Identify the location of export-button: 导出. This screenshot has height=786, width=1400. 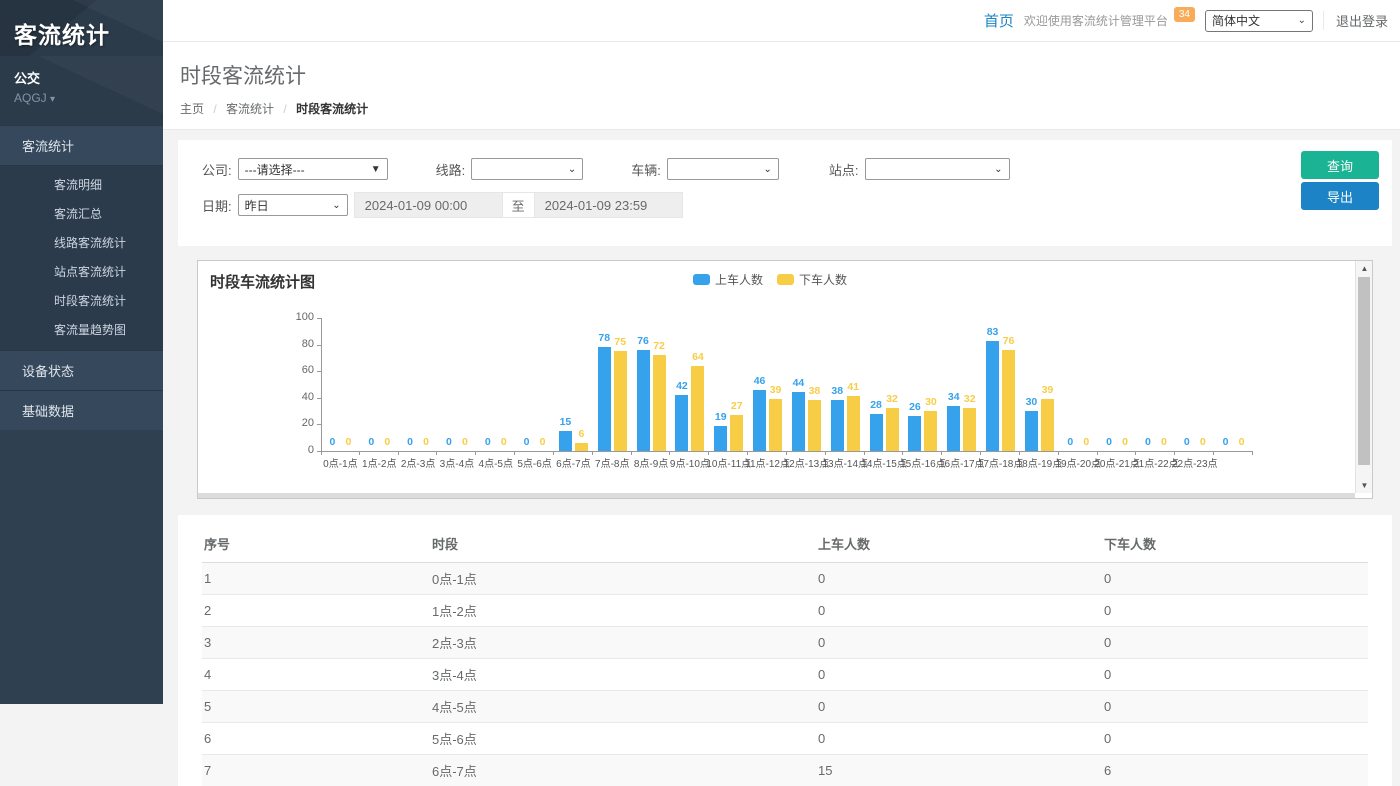
(1340, 196).